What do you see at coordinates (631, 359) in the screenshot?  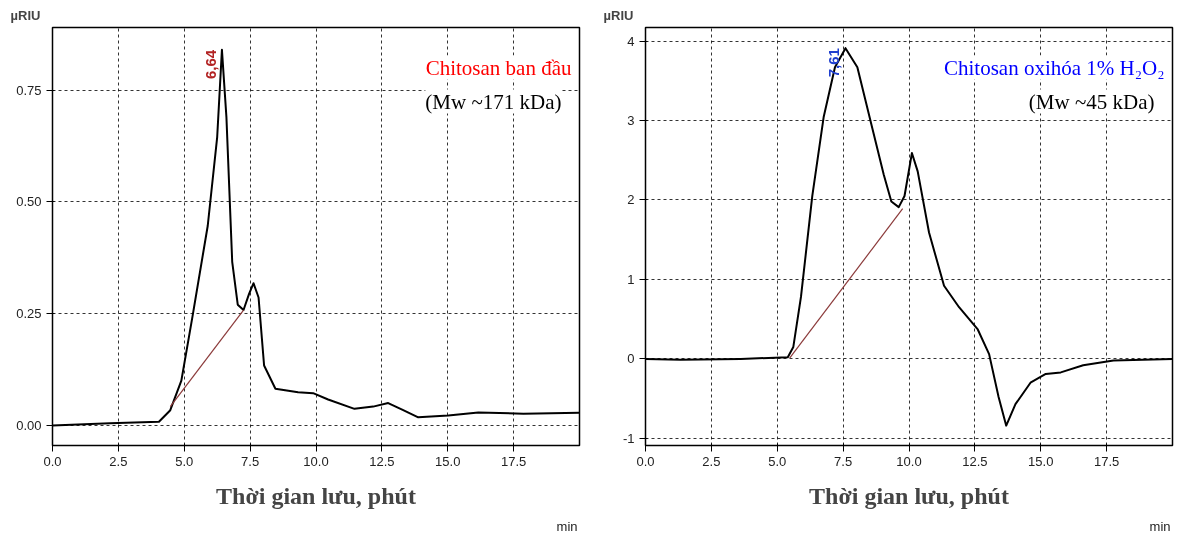 I see `y-tick-label: 0` at bounding box center [631, 359].